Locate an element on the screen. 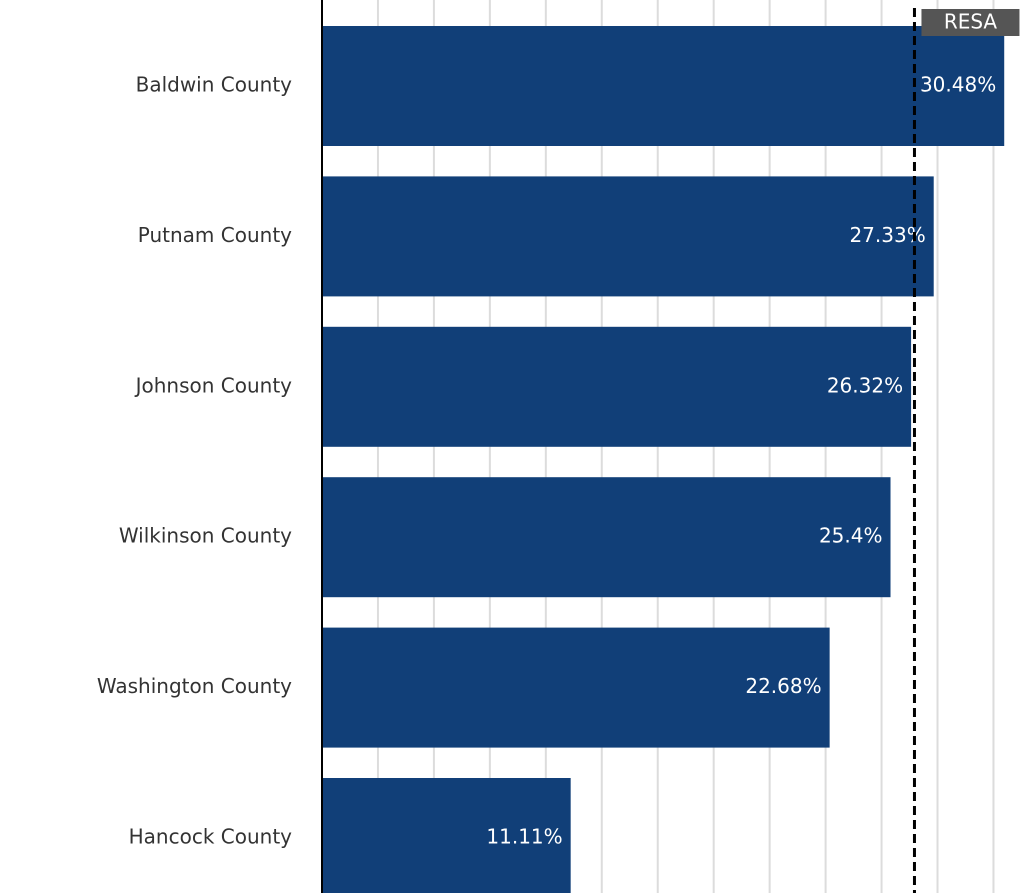  value-label: 11.11% is located at coordinates (524, 837).